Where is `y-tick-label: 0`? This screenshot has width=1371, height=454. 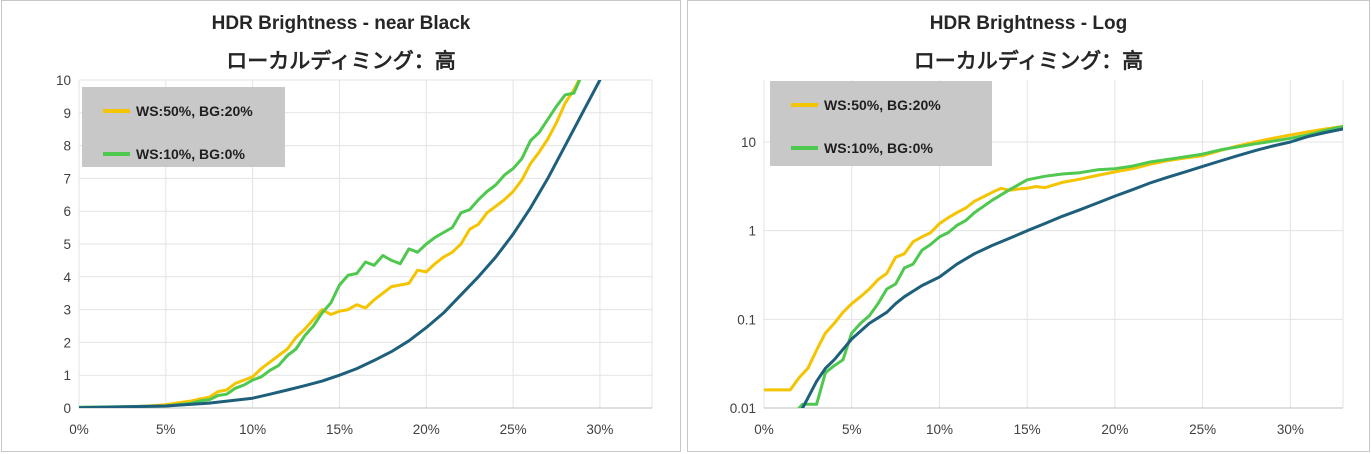 y-tick-label: 0 is located at coordinates (67, 408).